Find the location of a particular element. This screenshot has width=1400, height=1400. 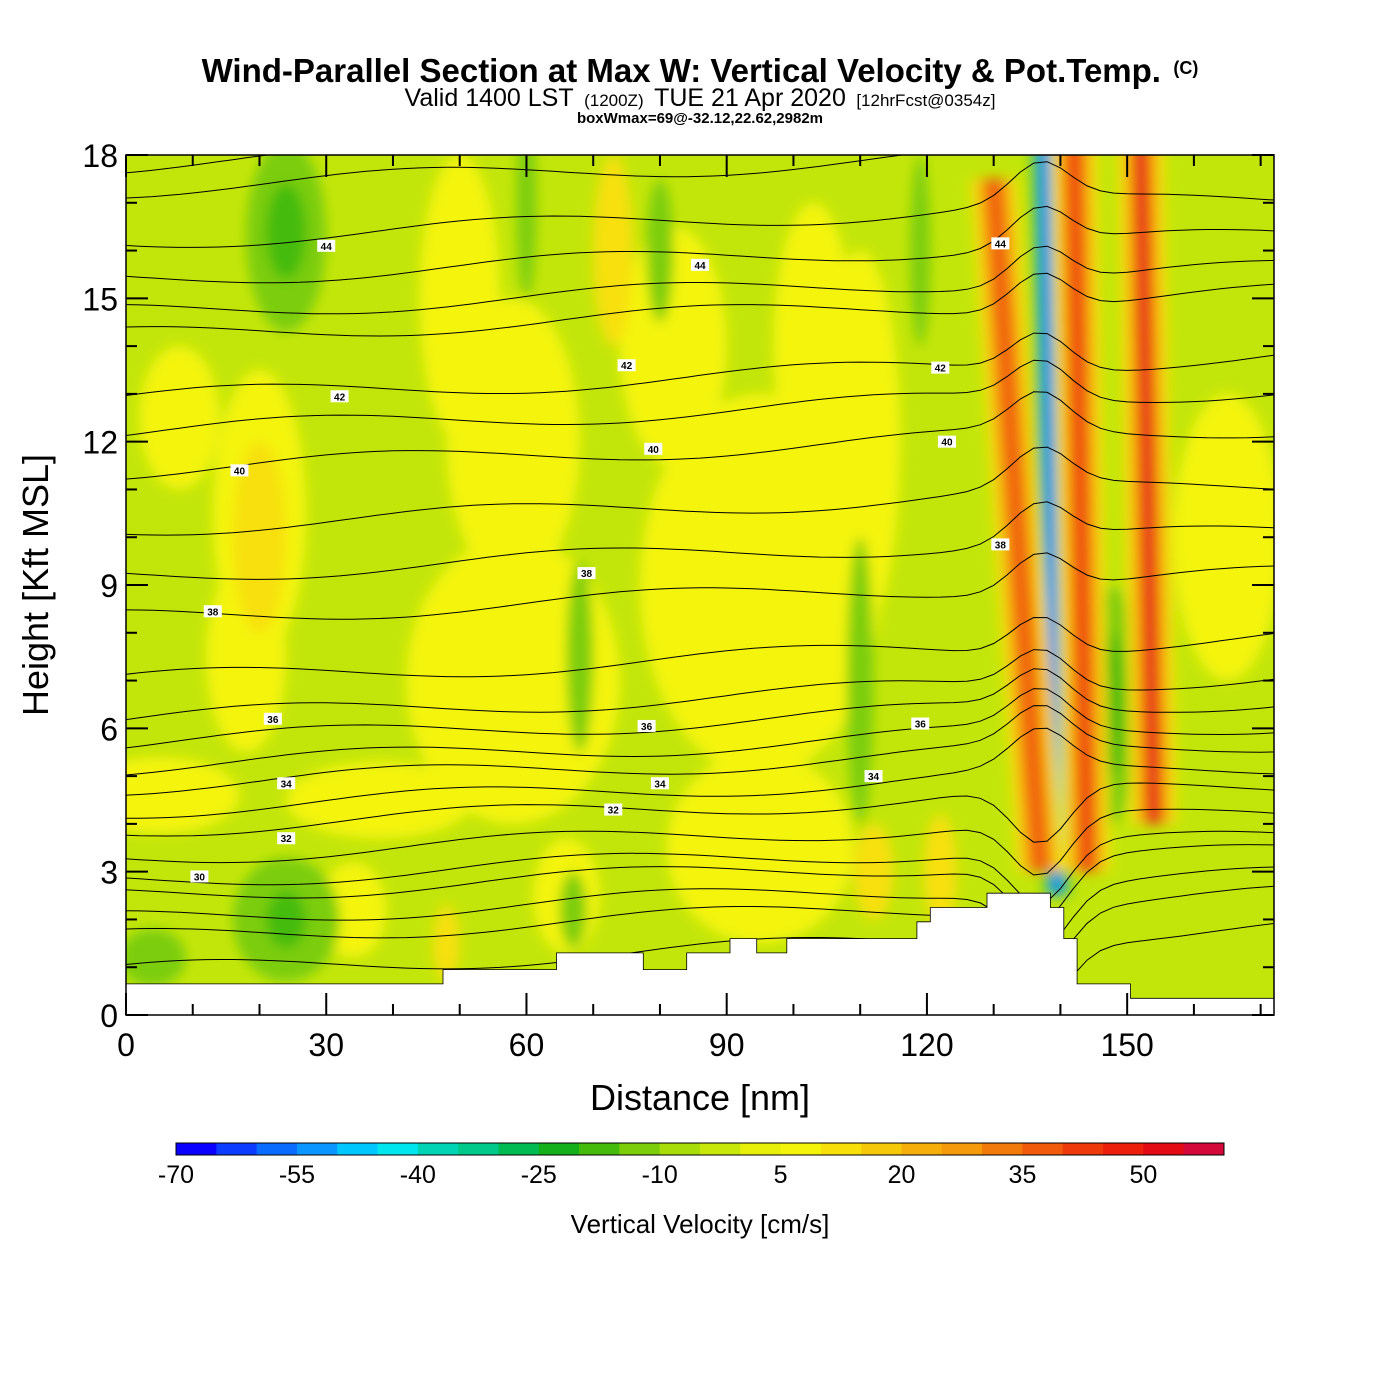

terrain is located at coordinates (700, 953).